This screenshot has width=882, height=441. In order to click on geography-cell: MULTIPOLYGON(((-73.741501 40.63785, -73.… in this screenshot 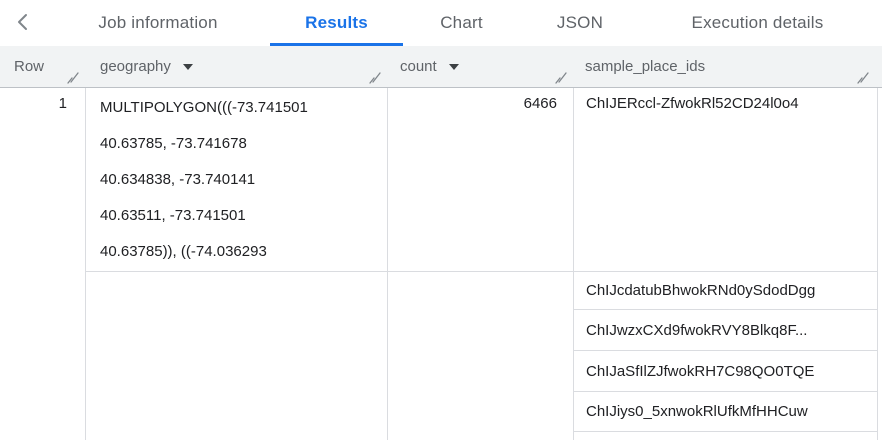, I will do `click(236, 180)`.